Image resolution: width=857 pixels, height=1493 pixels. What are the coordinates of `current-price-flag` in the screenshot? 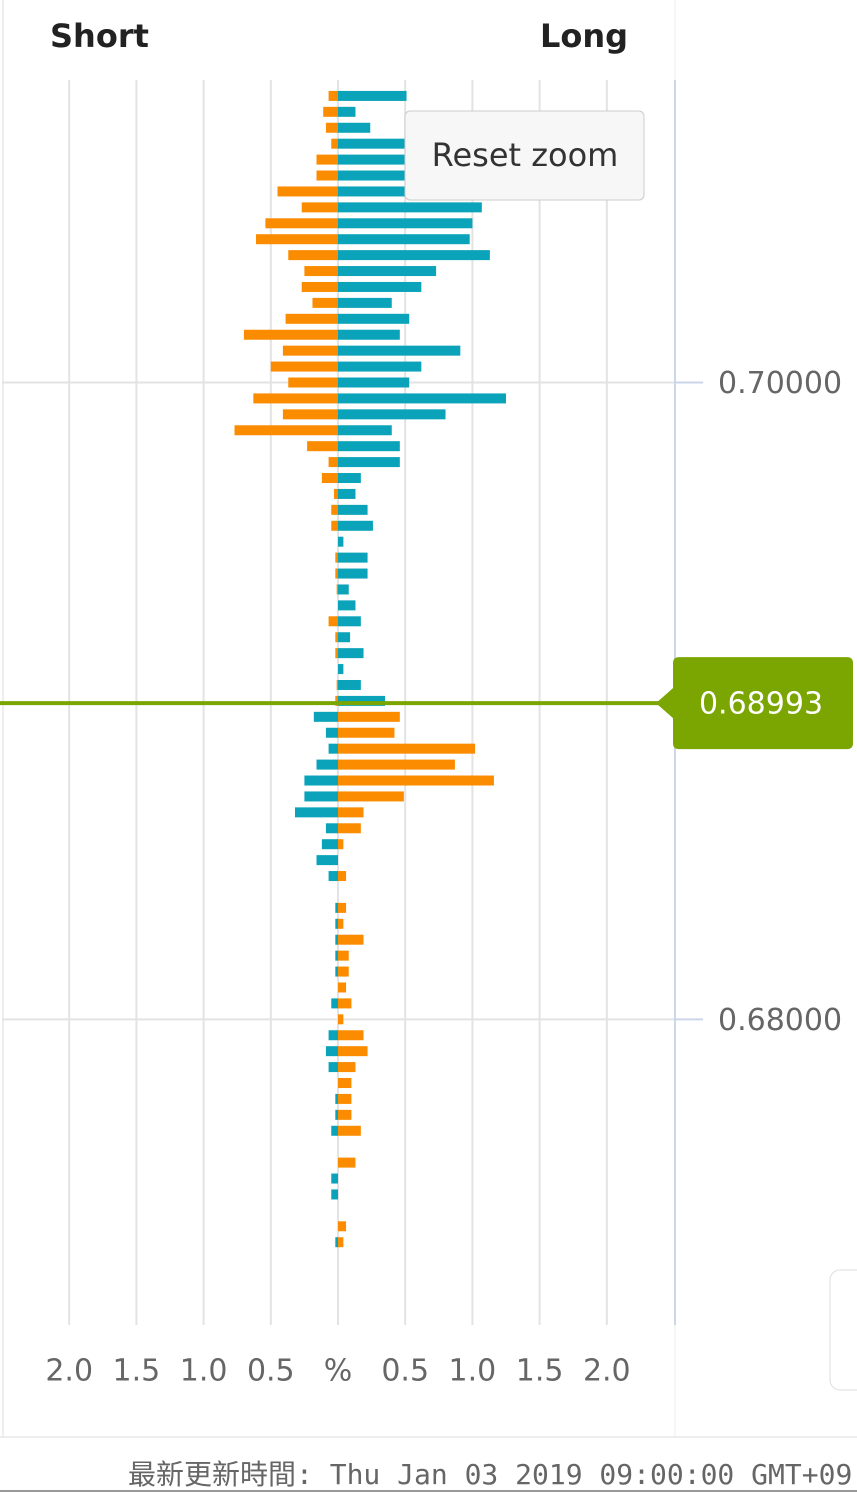 It's located at (754, 703).